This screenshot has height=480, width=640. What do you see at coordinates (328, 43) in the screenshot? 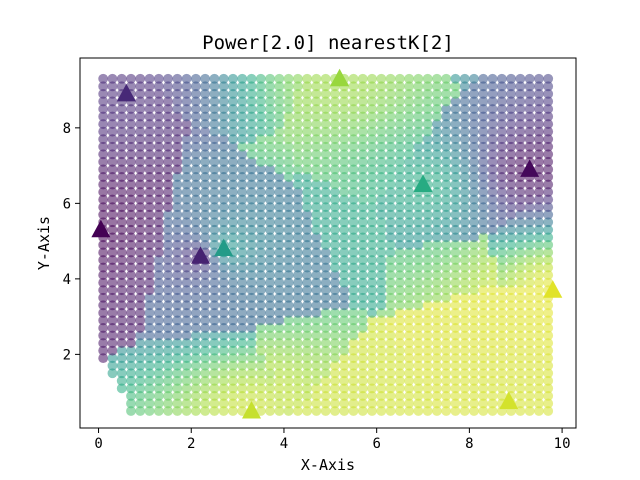
I see `chart-title: Power[2.0] nearestK[2]` at bounding box center [328, 43].